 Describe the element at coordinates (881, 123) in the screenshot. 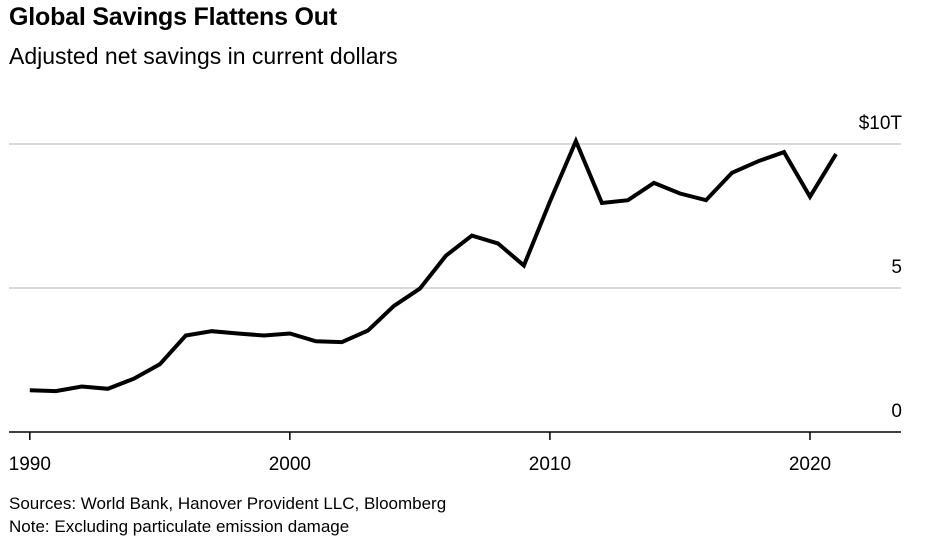

I see `y-tick-label: $10T` at that location.